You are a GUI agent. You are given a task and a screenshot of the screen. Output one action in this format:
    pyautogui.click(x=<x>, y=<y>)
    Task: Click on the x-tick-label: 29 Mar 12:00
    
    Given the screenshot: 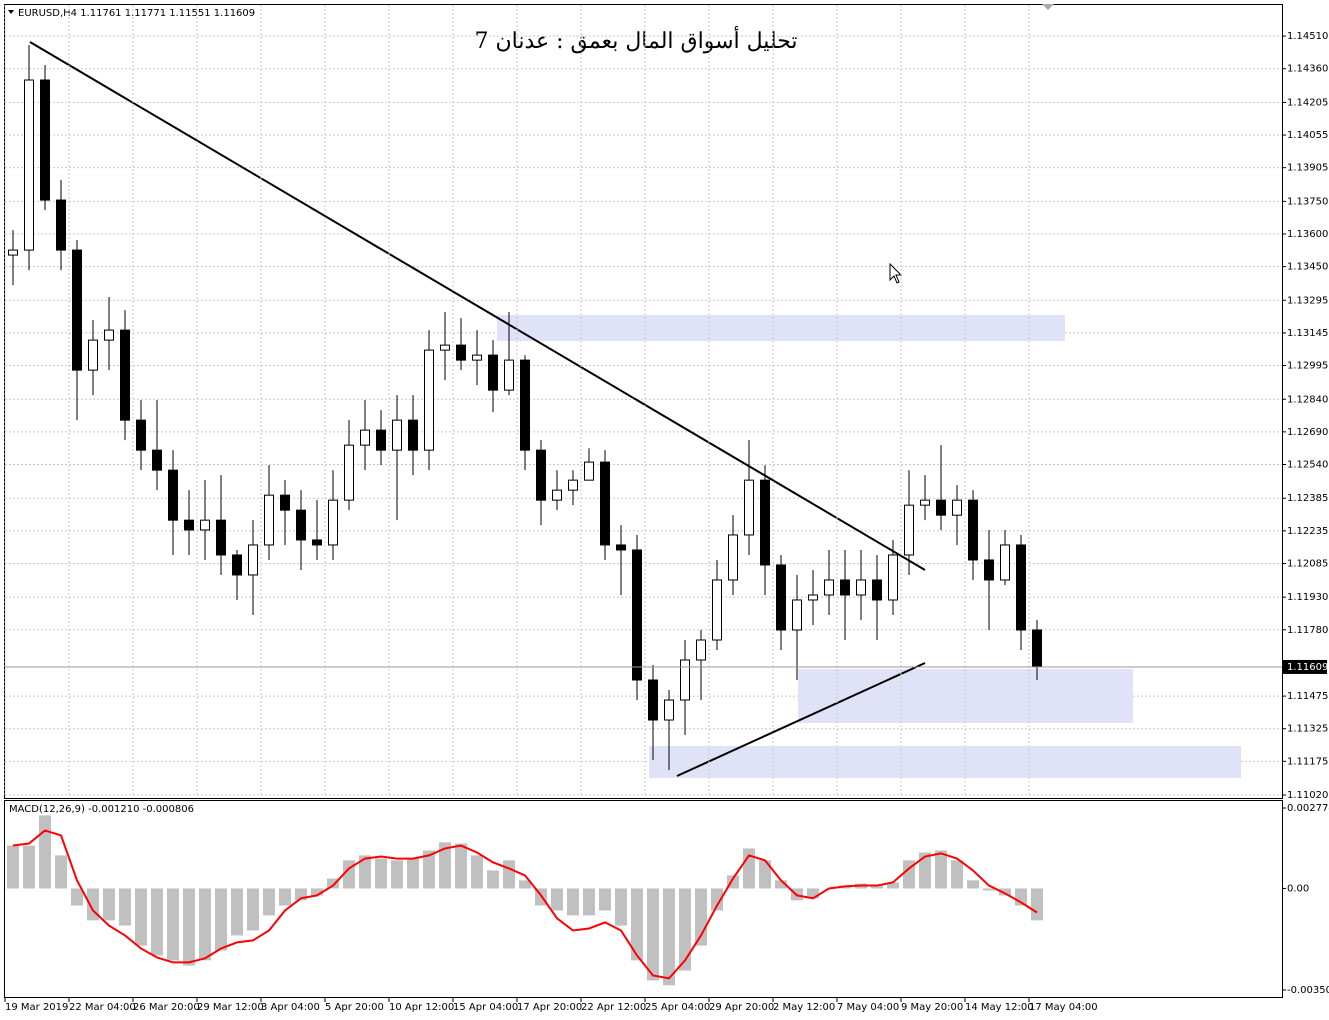 What is the action you would take?
    pyautogui.click(x=230, y=1007)
    